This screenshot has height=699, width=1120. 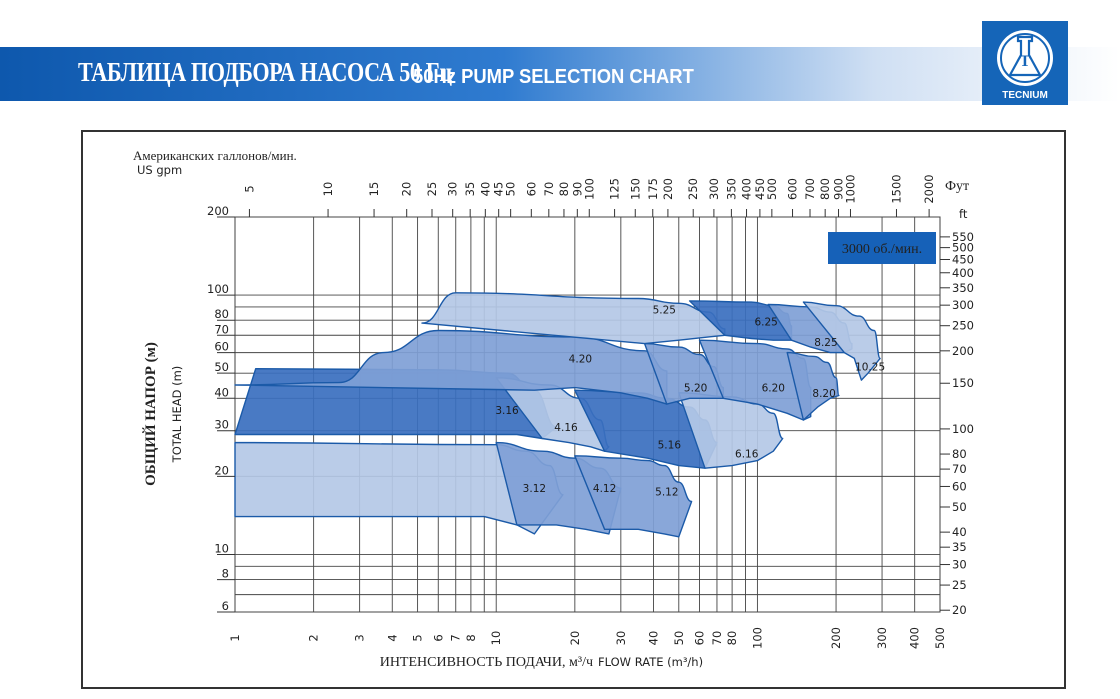 What do you see at coordinates (959, 486) in the screenshot?
I see `ft-tick-label: 60` at bounding box center [959, 486].